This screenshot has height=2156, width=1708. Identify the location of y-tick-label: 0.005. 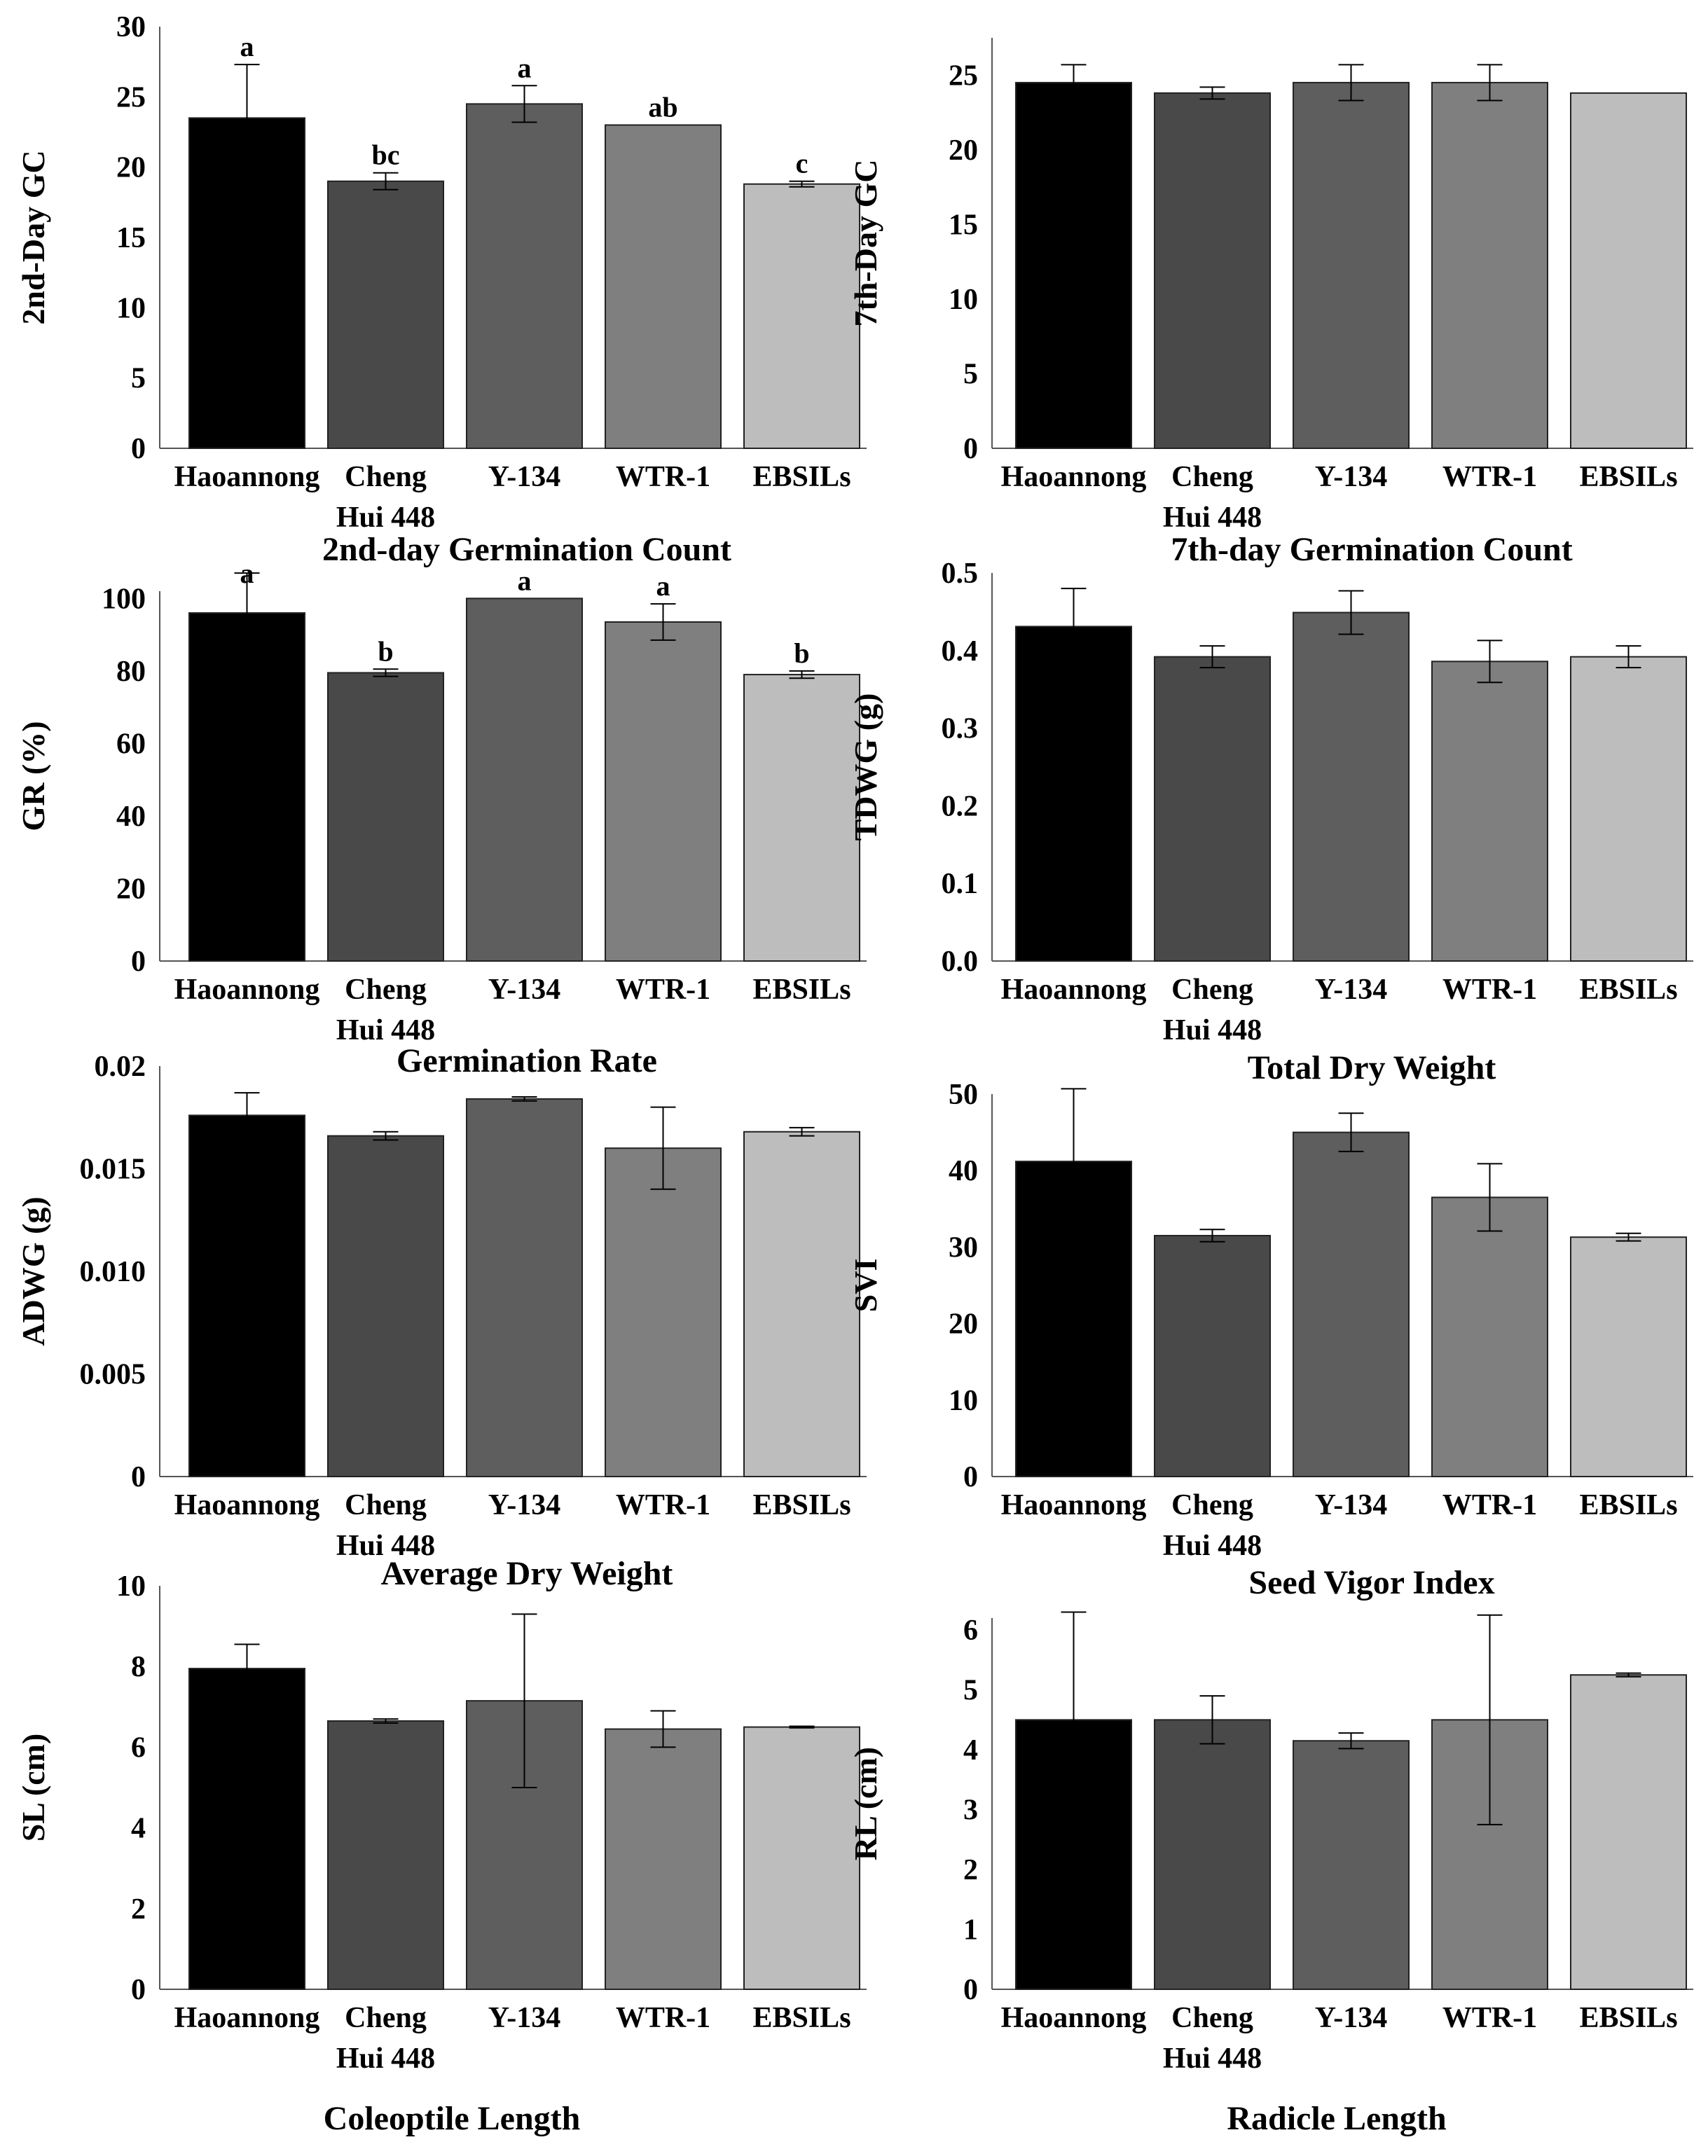
(113, 1375).